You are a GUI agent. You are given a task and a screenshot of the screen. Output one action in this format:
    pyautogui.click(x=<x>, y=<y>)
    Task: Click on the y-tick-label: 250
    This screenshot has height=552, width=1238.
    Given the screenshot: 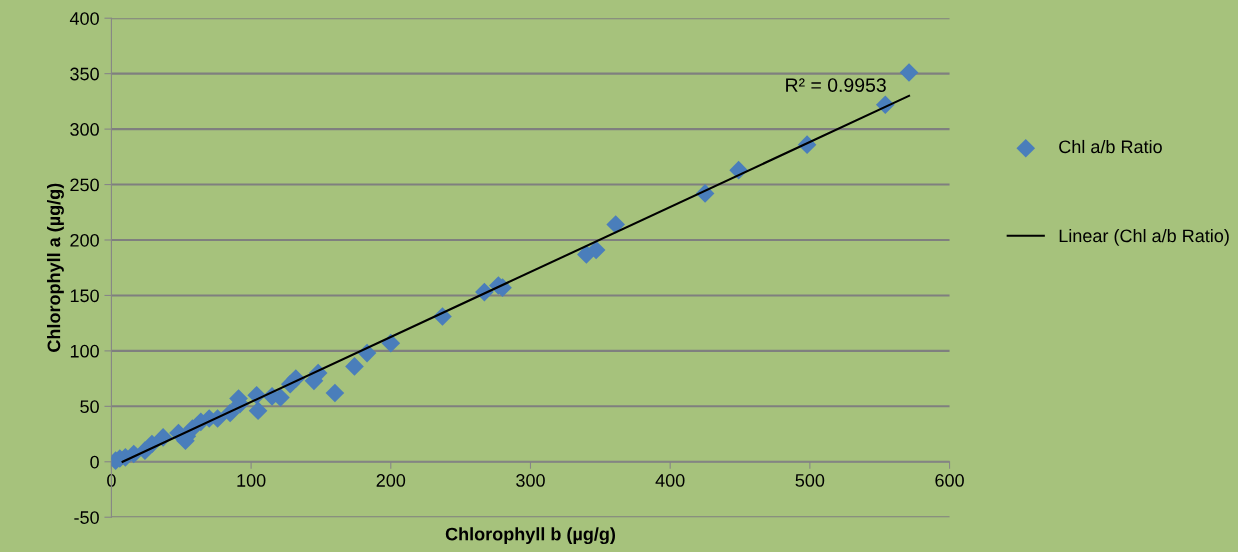 What is the action you would take?
    pyautogui.click(x=84, y=185)
    